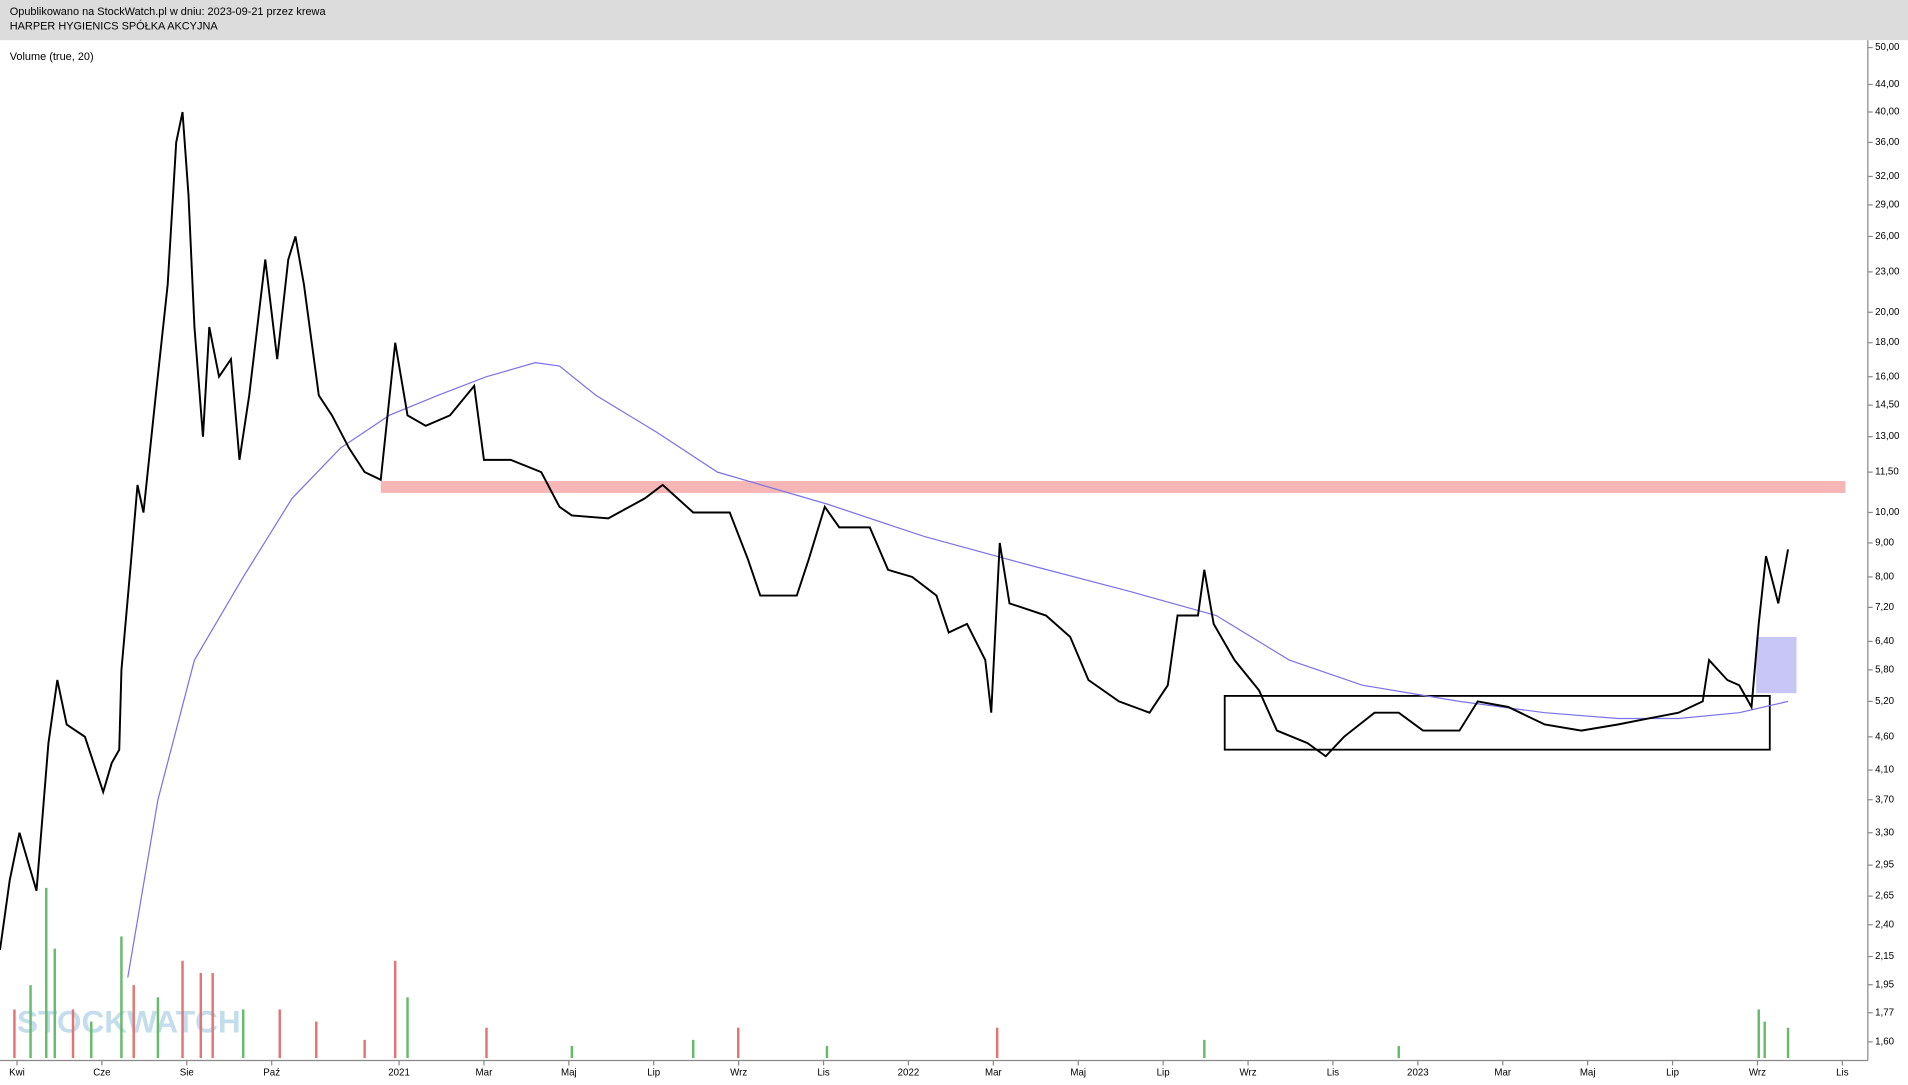  Describe the element at coordinates (1113, 487) in the screenshot. I see `annotation-band` at that location.